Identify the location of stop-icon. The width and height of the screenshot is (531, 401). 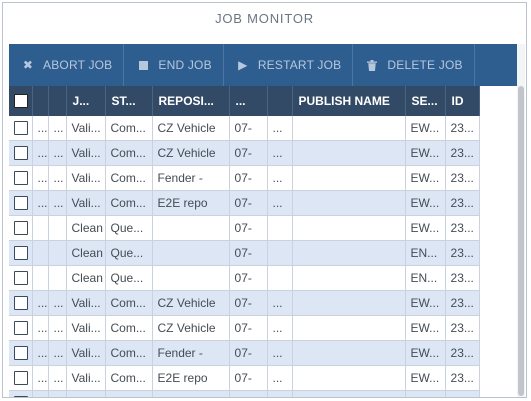
(143, 65).